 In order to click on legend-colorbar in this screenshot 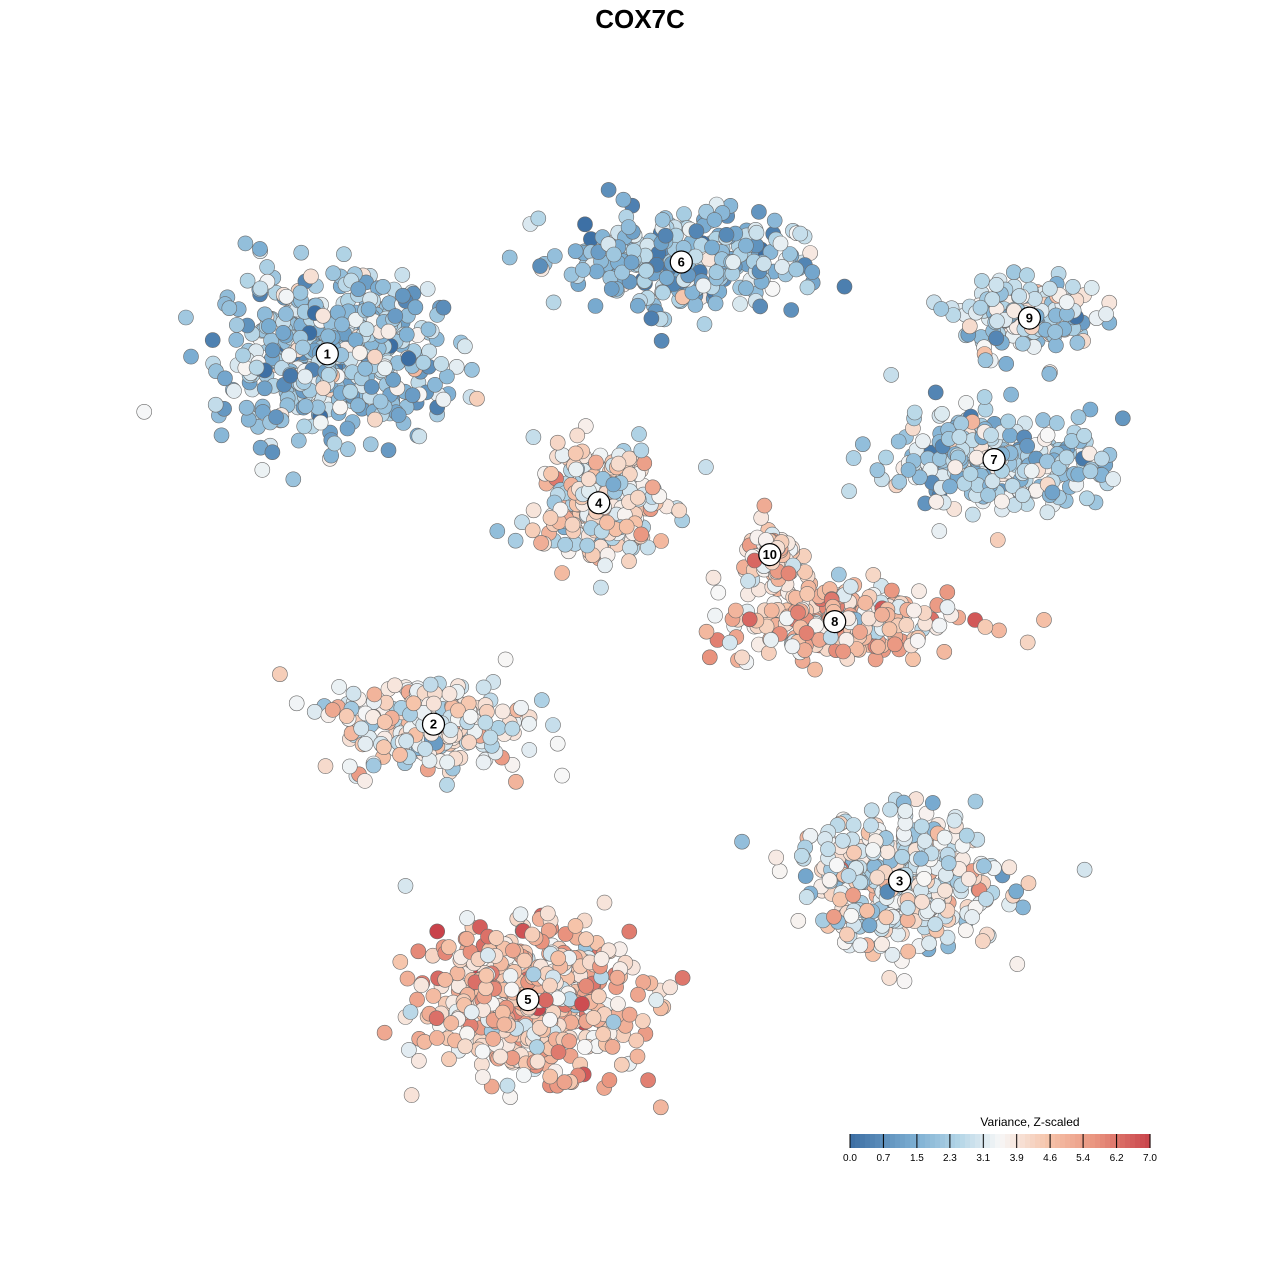, I will do `click(1000, 1141)`.